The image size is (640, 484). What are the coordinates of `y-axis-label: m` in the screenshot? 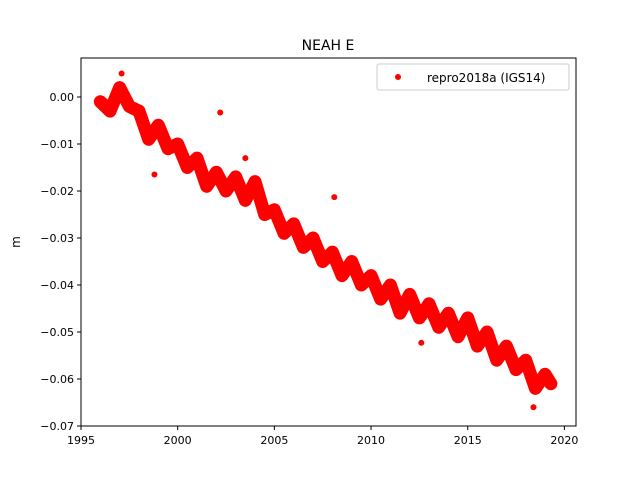 It's located at (16, 242).